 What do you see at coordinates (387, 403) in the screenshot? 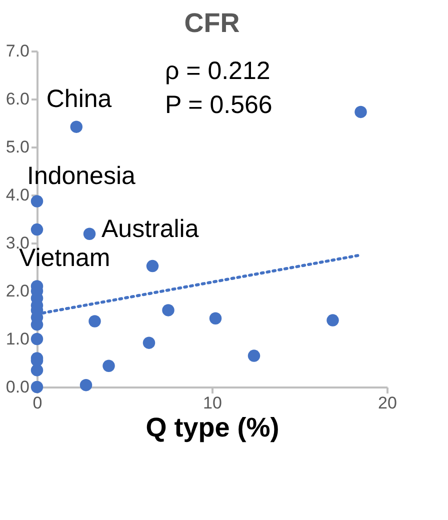
I see `x-tick-label: 20` at bounding box center [387, 403].